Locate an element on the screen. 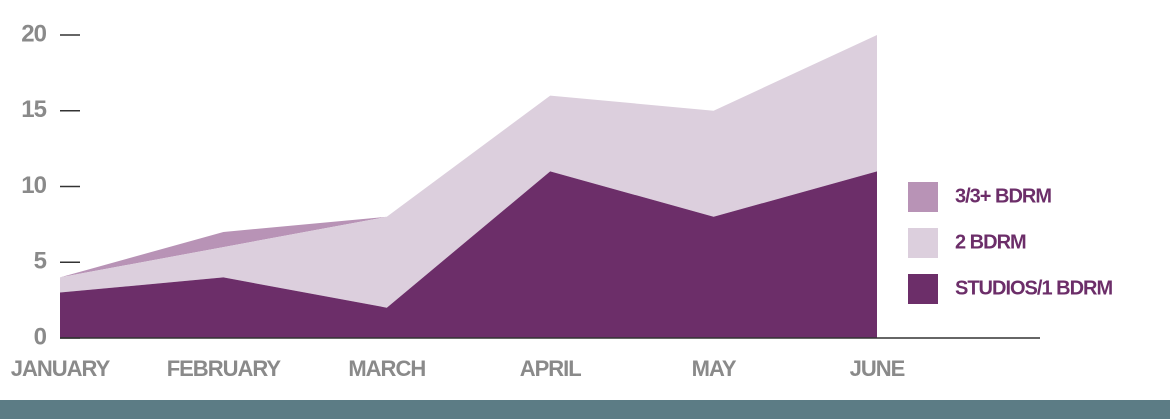 The height and width of the screenshot is (419, 1170). x-tick-label: APRIL is located at coordinates (551, 368).